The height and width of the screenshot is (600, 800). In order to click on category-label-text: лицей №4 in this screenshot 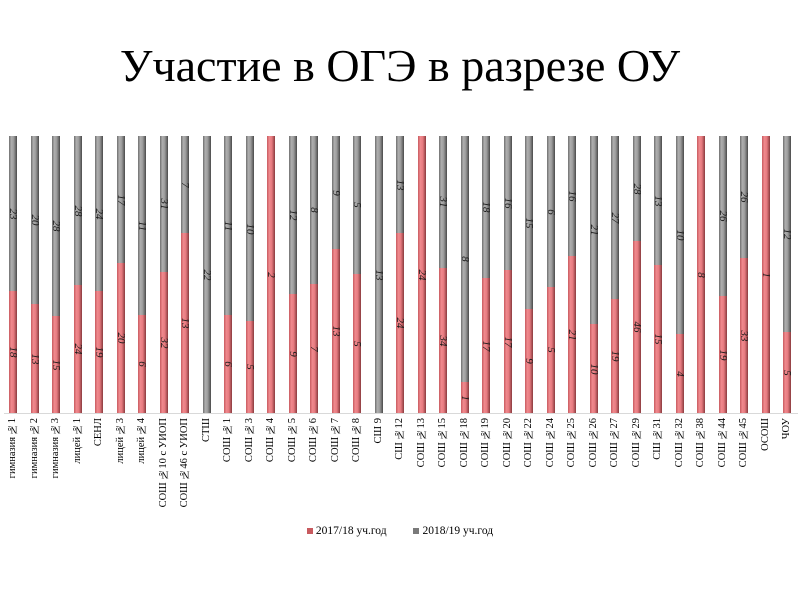, I will do `click(141, 441)`.